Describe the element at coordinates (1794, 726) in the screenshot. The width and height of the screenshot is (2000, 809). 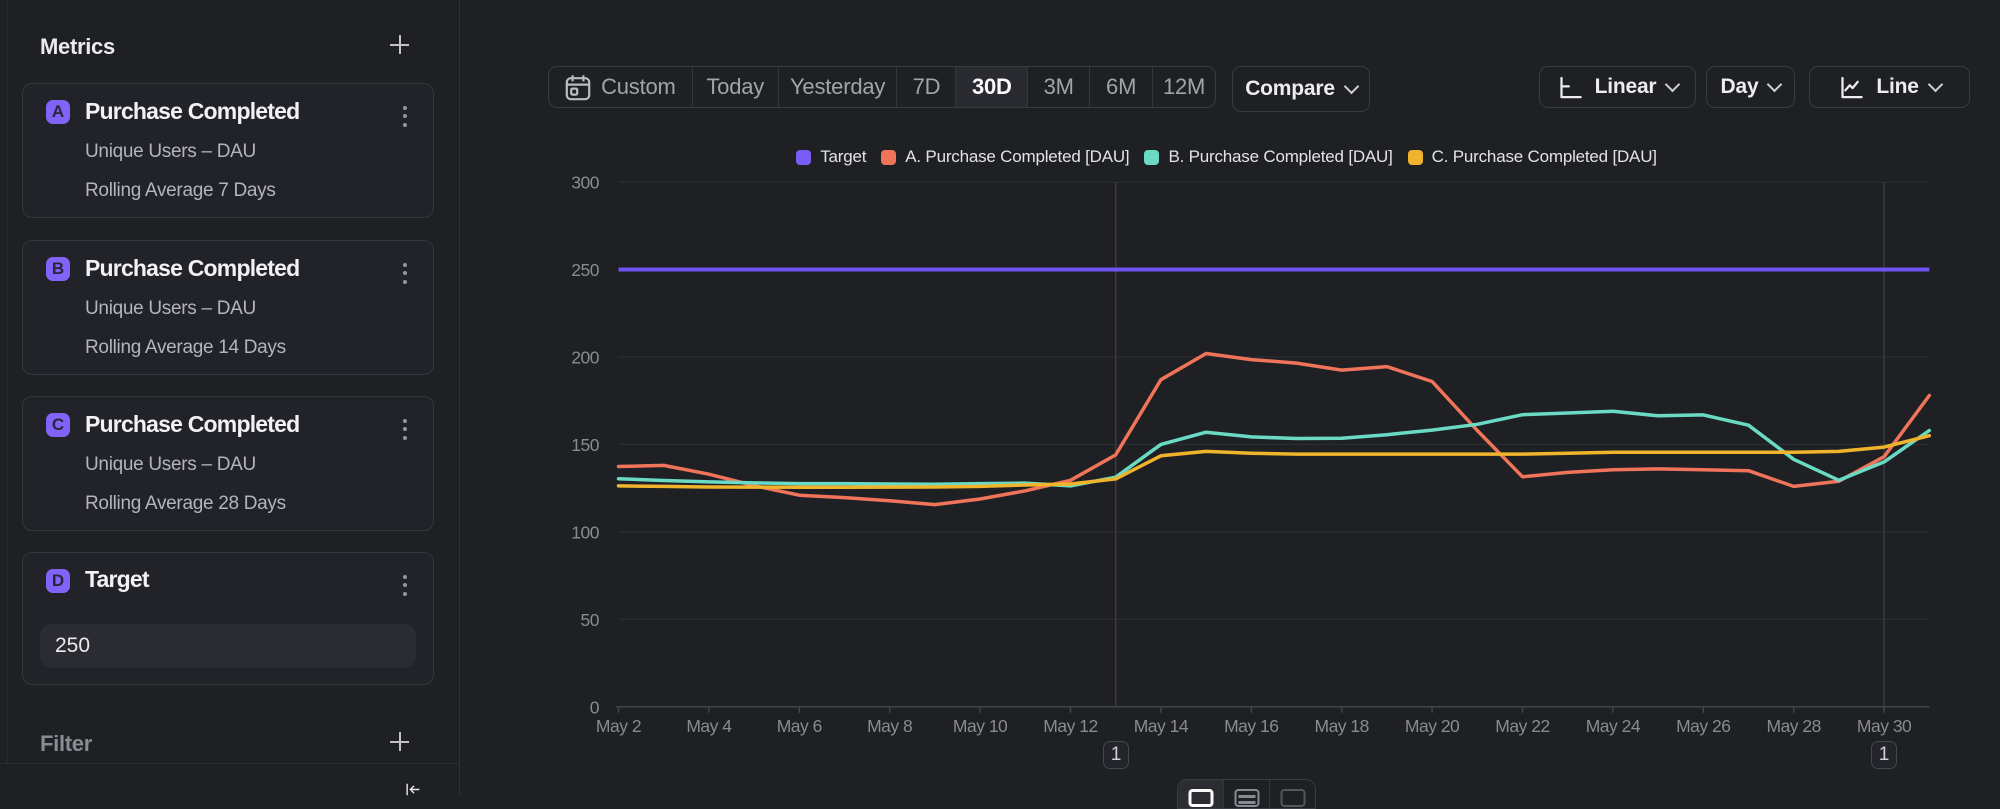
I see `svg-text: May 28` at that location.